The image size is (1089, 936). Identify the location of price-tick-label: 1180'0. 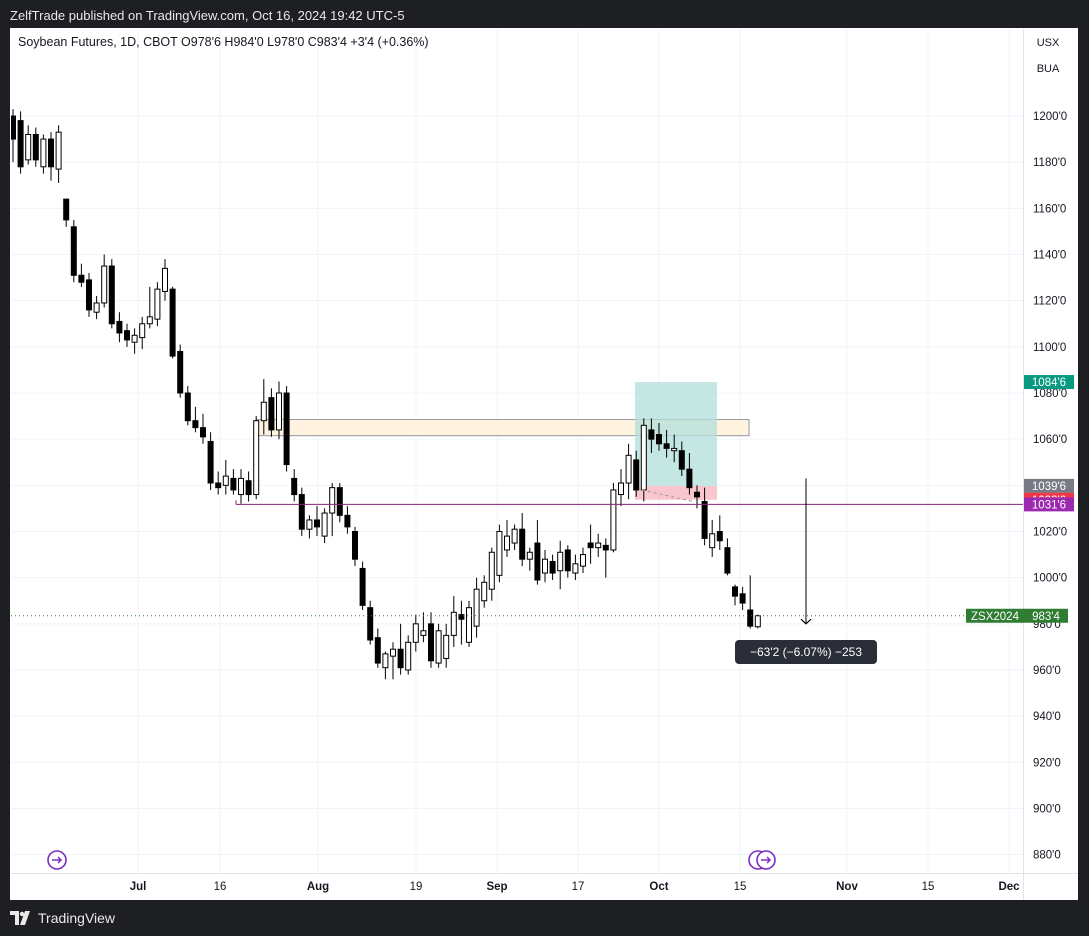
(1049, 163).